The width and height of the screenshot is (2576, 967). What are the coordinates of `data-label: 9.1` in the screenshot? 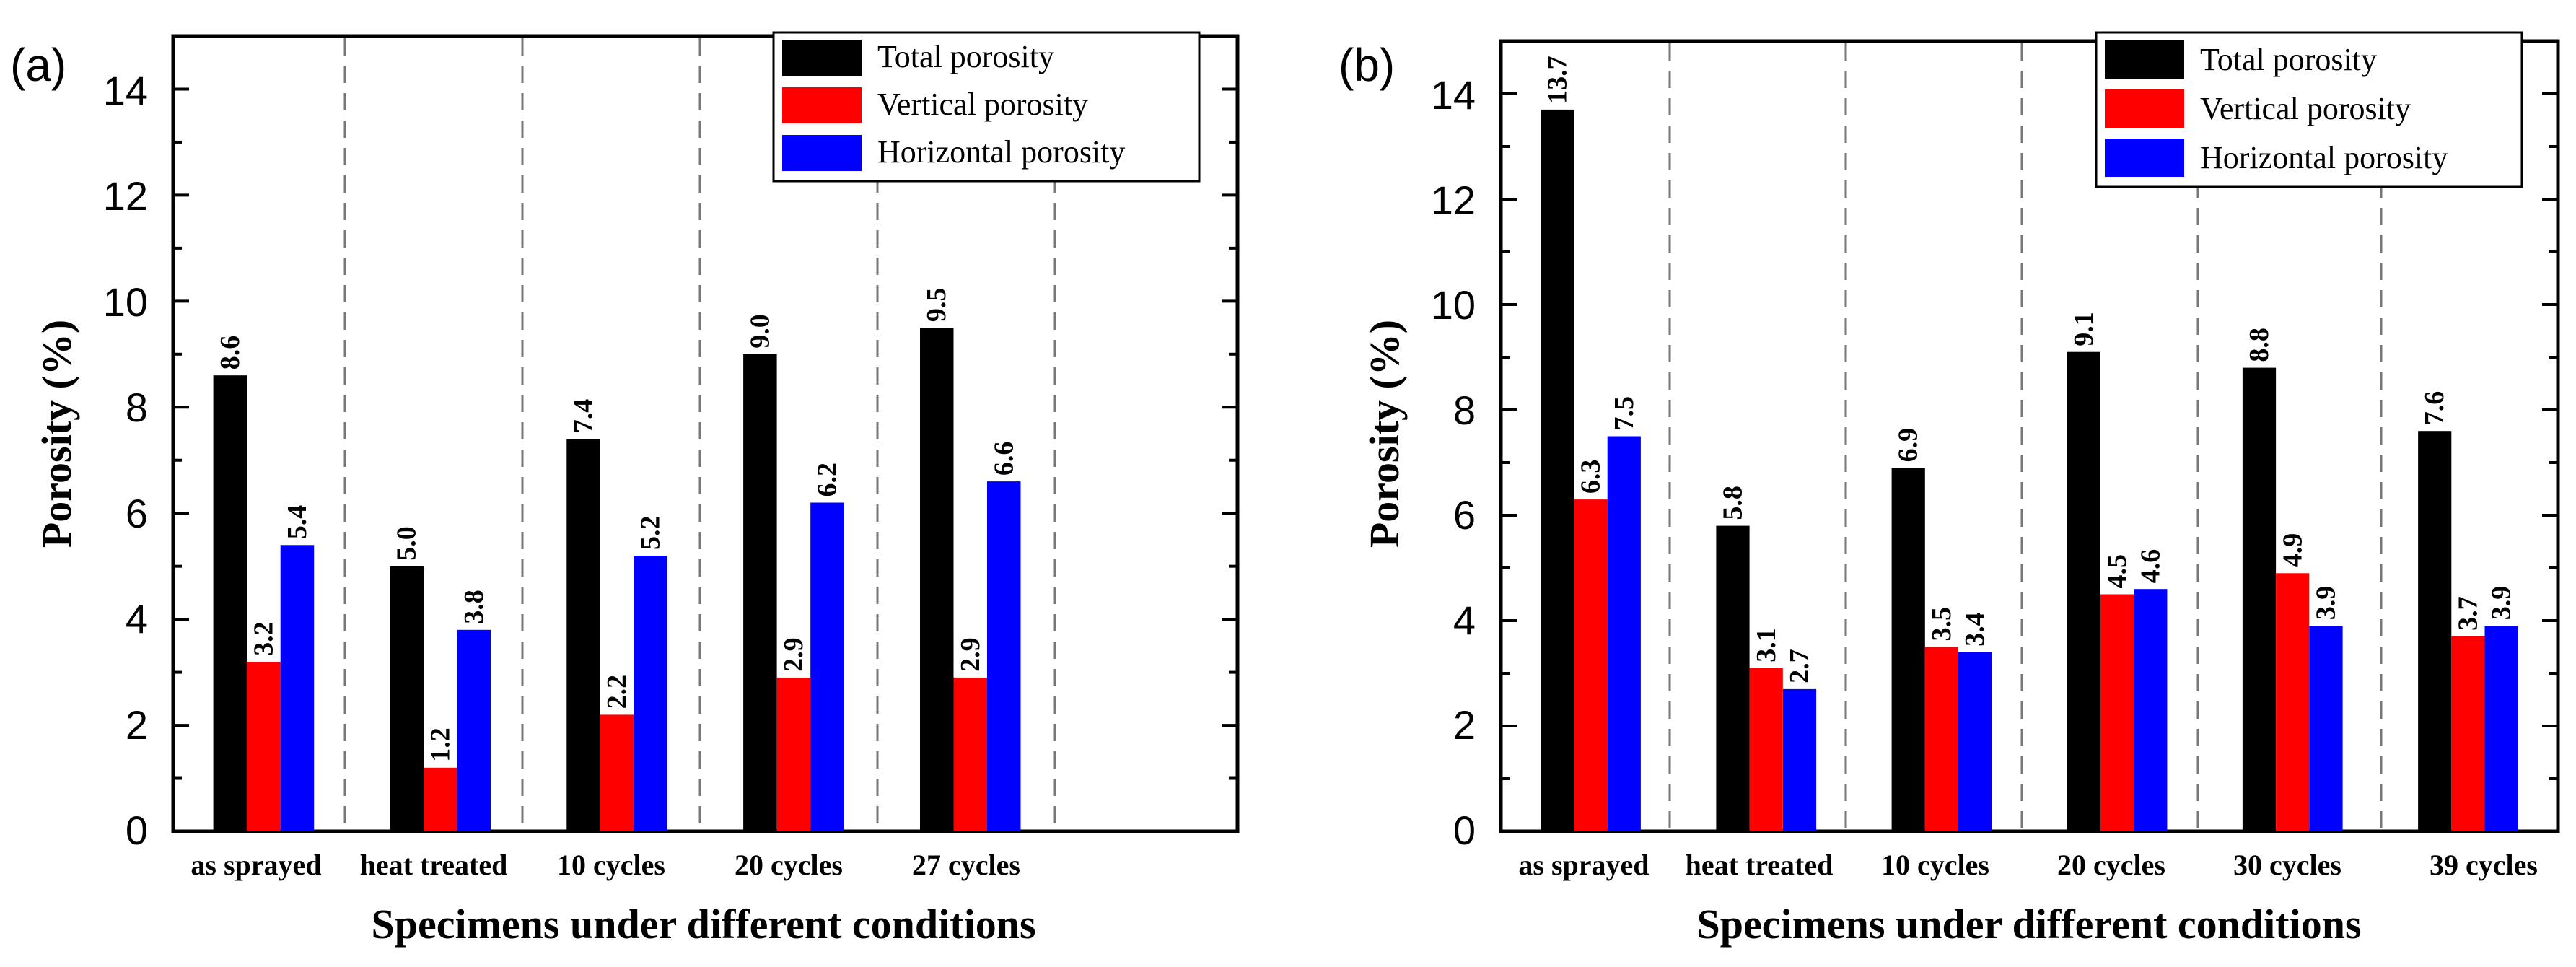 It's located at (2084, 329).